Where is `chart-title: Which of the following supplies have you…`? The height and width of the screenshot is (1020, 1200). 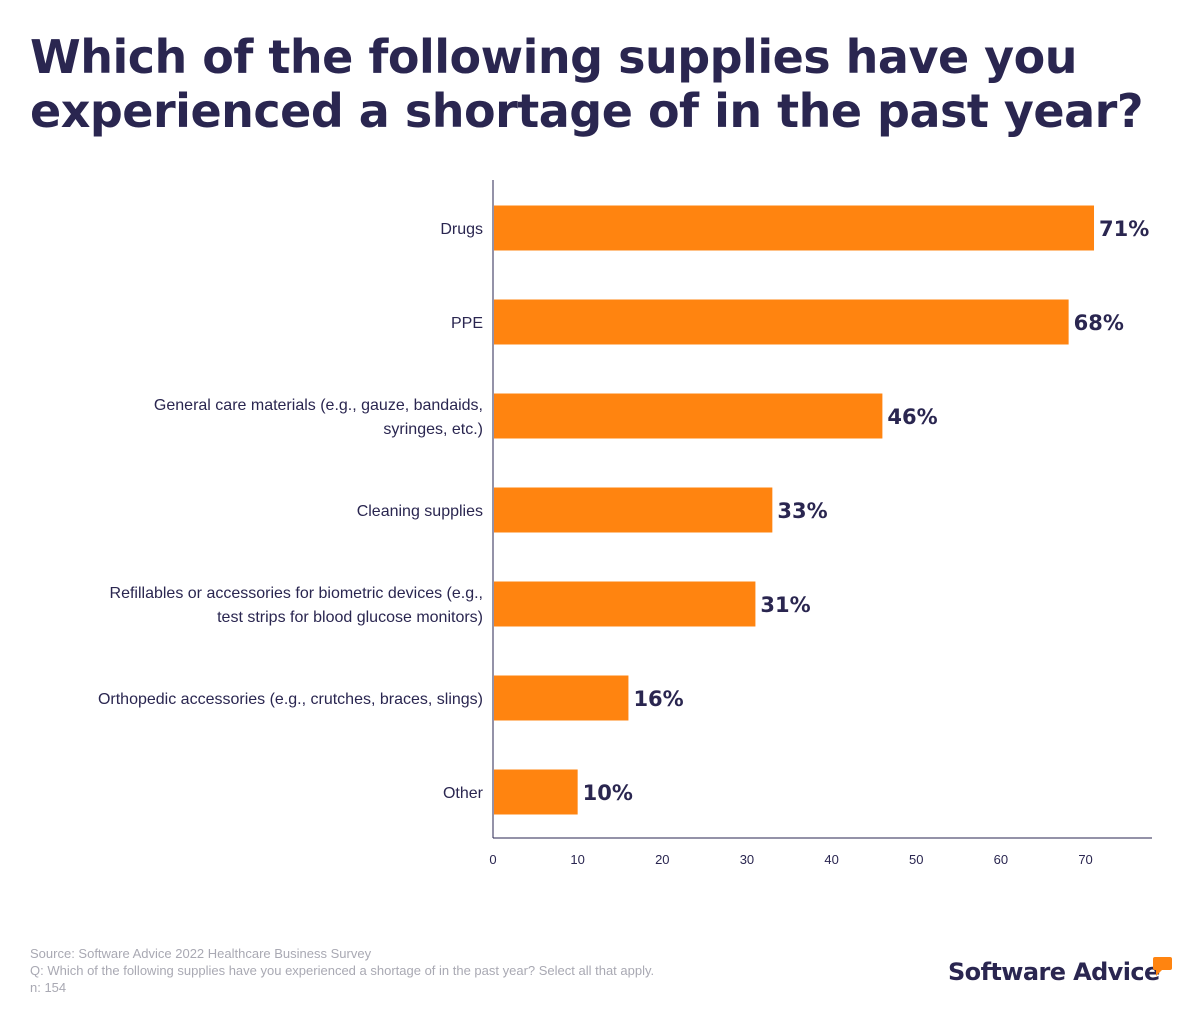 chart-title: Which of the following supplies have you… is located at coordinates (590, 84).